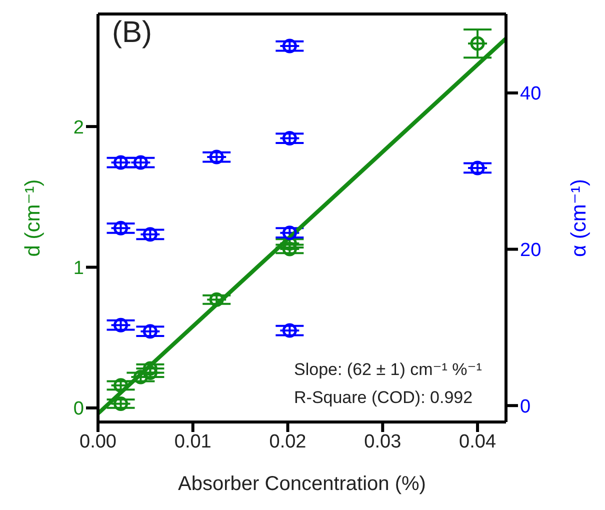 The image size is (605, 510). Describe the element at coordinates (193, 441) in the screenshot. I see `x-tick-label: 0.01` at that location.